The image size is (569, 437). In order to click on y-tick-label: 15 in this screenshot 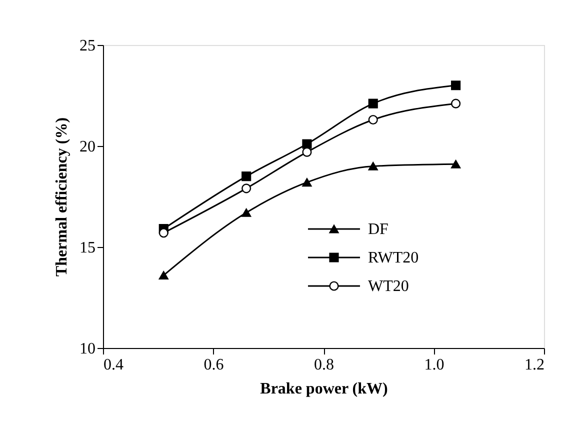, I will do `click(88, 248)`.